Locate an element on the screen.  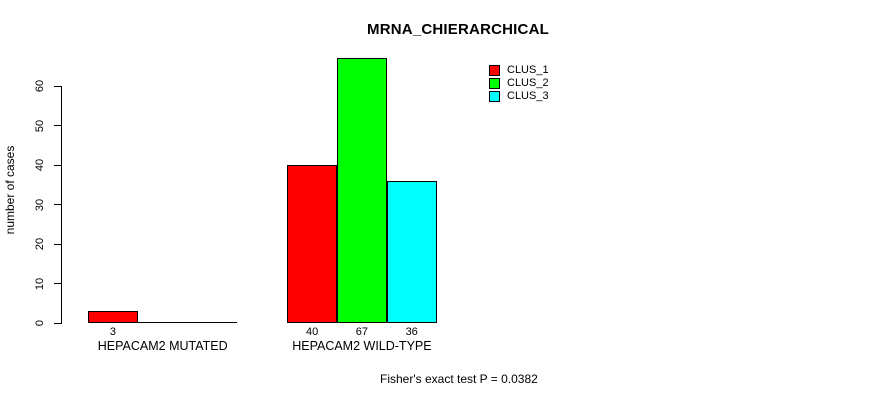
bar-value-label: 36 is located at coordinates (411, 332).